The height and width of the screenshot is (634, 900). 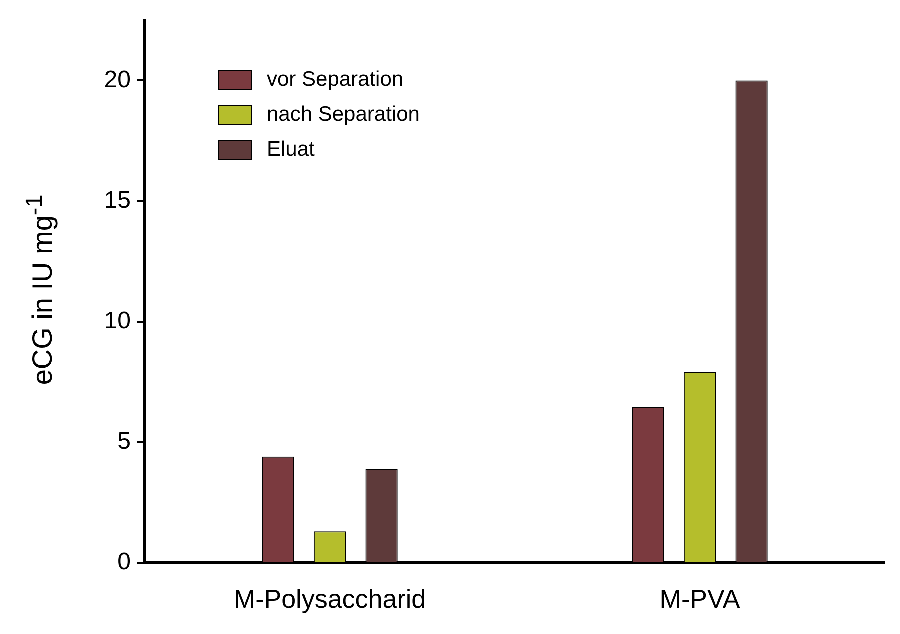 What do you see at coordinates (335, 80) in the screenshot?
I see `legend-label: vor Separation` at bounding box center [335, 80].